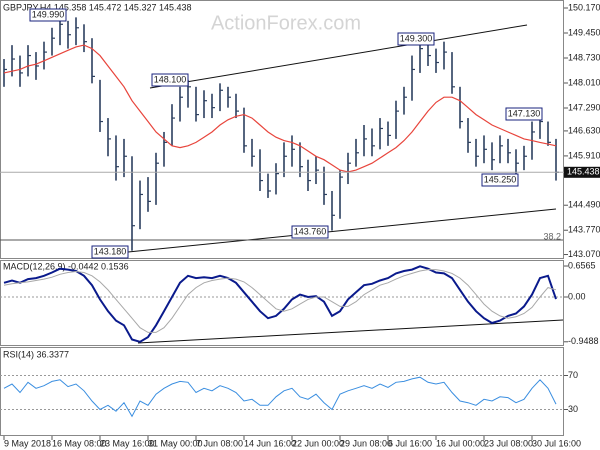 The width and height of the screenshot is (600, 450). I want to click on x-tick-label: 16 May 08:00, so click(79, 443).